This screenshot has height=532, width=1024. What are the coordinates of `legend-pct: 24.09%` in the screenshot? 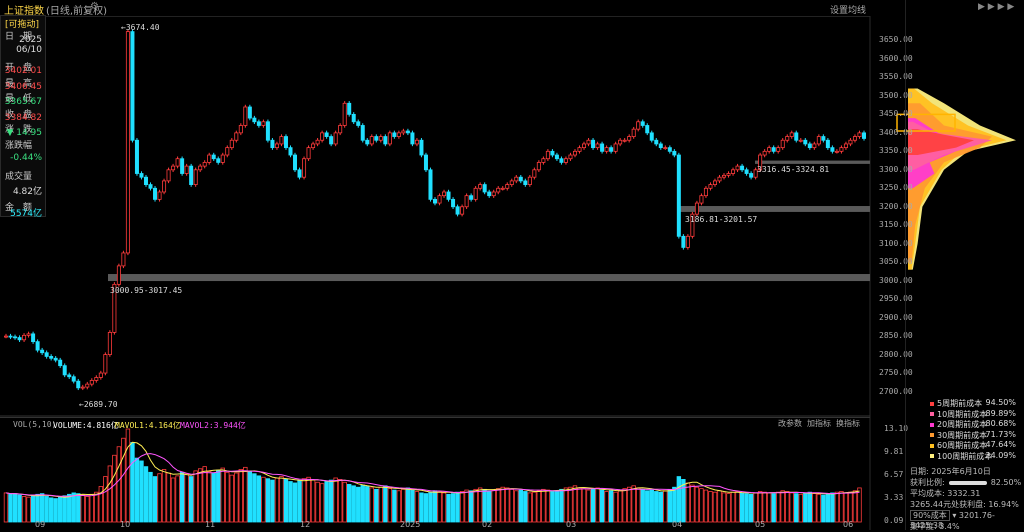 It's located at (1000, 455).